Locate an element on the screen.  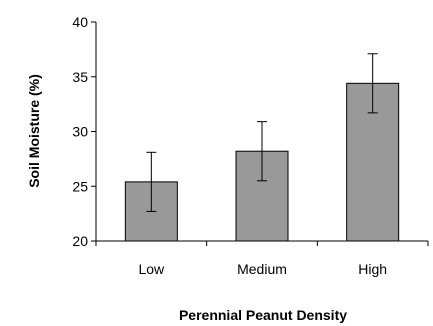
y-axis-title: Soil Moisture (%) is located at coordinates (34, 131).